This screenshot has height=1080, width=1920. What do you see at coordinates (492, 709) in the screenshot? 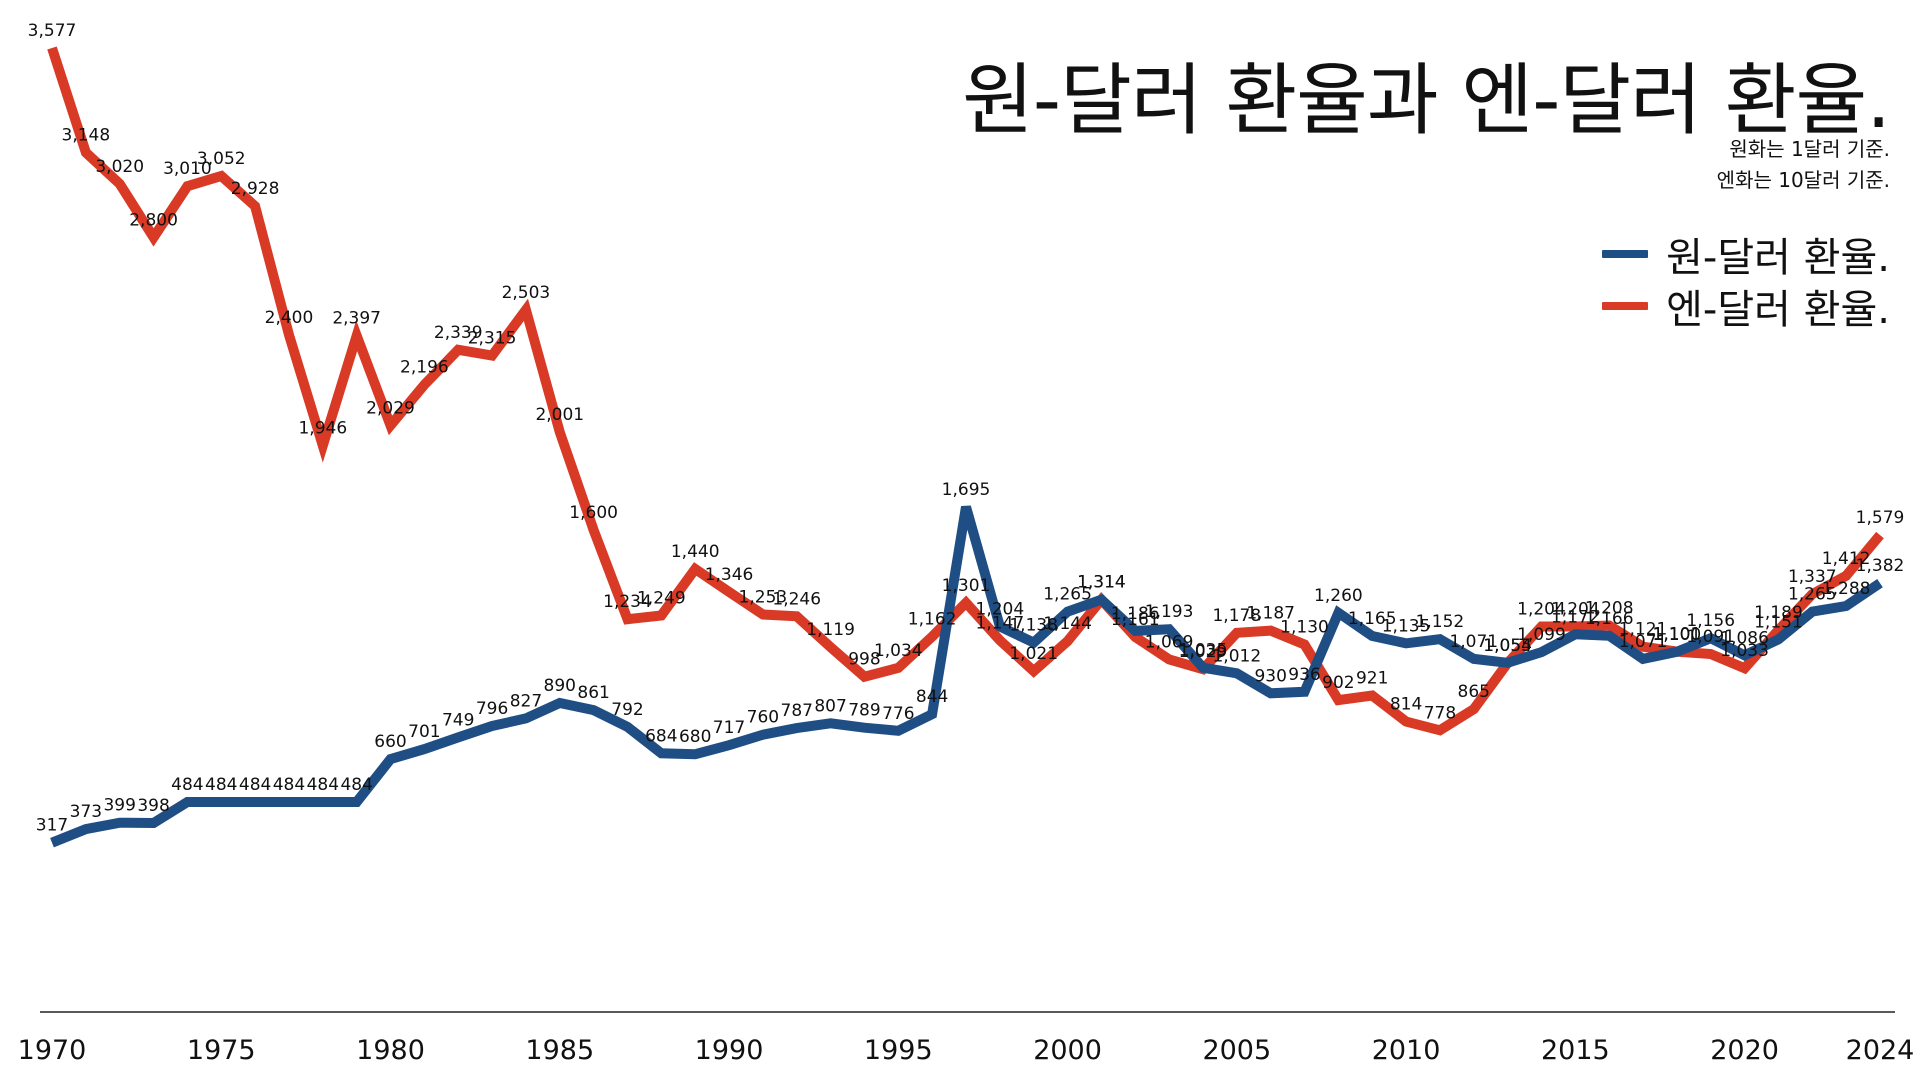
I see `won-data-label-1983: 796` at bounding box center [492, 709].